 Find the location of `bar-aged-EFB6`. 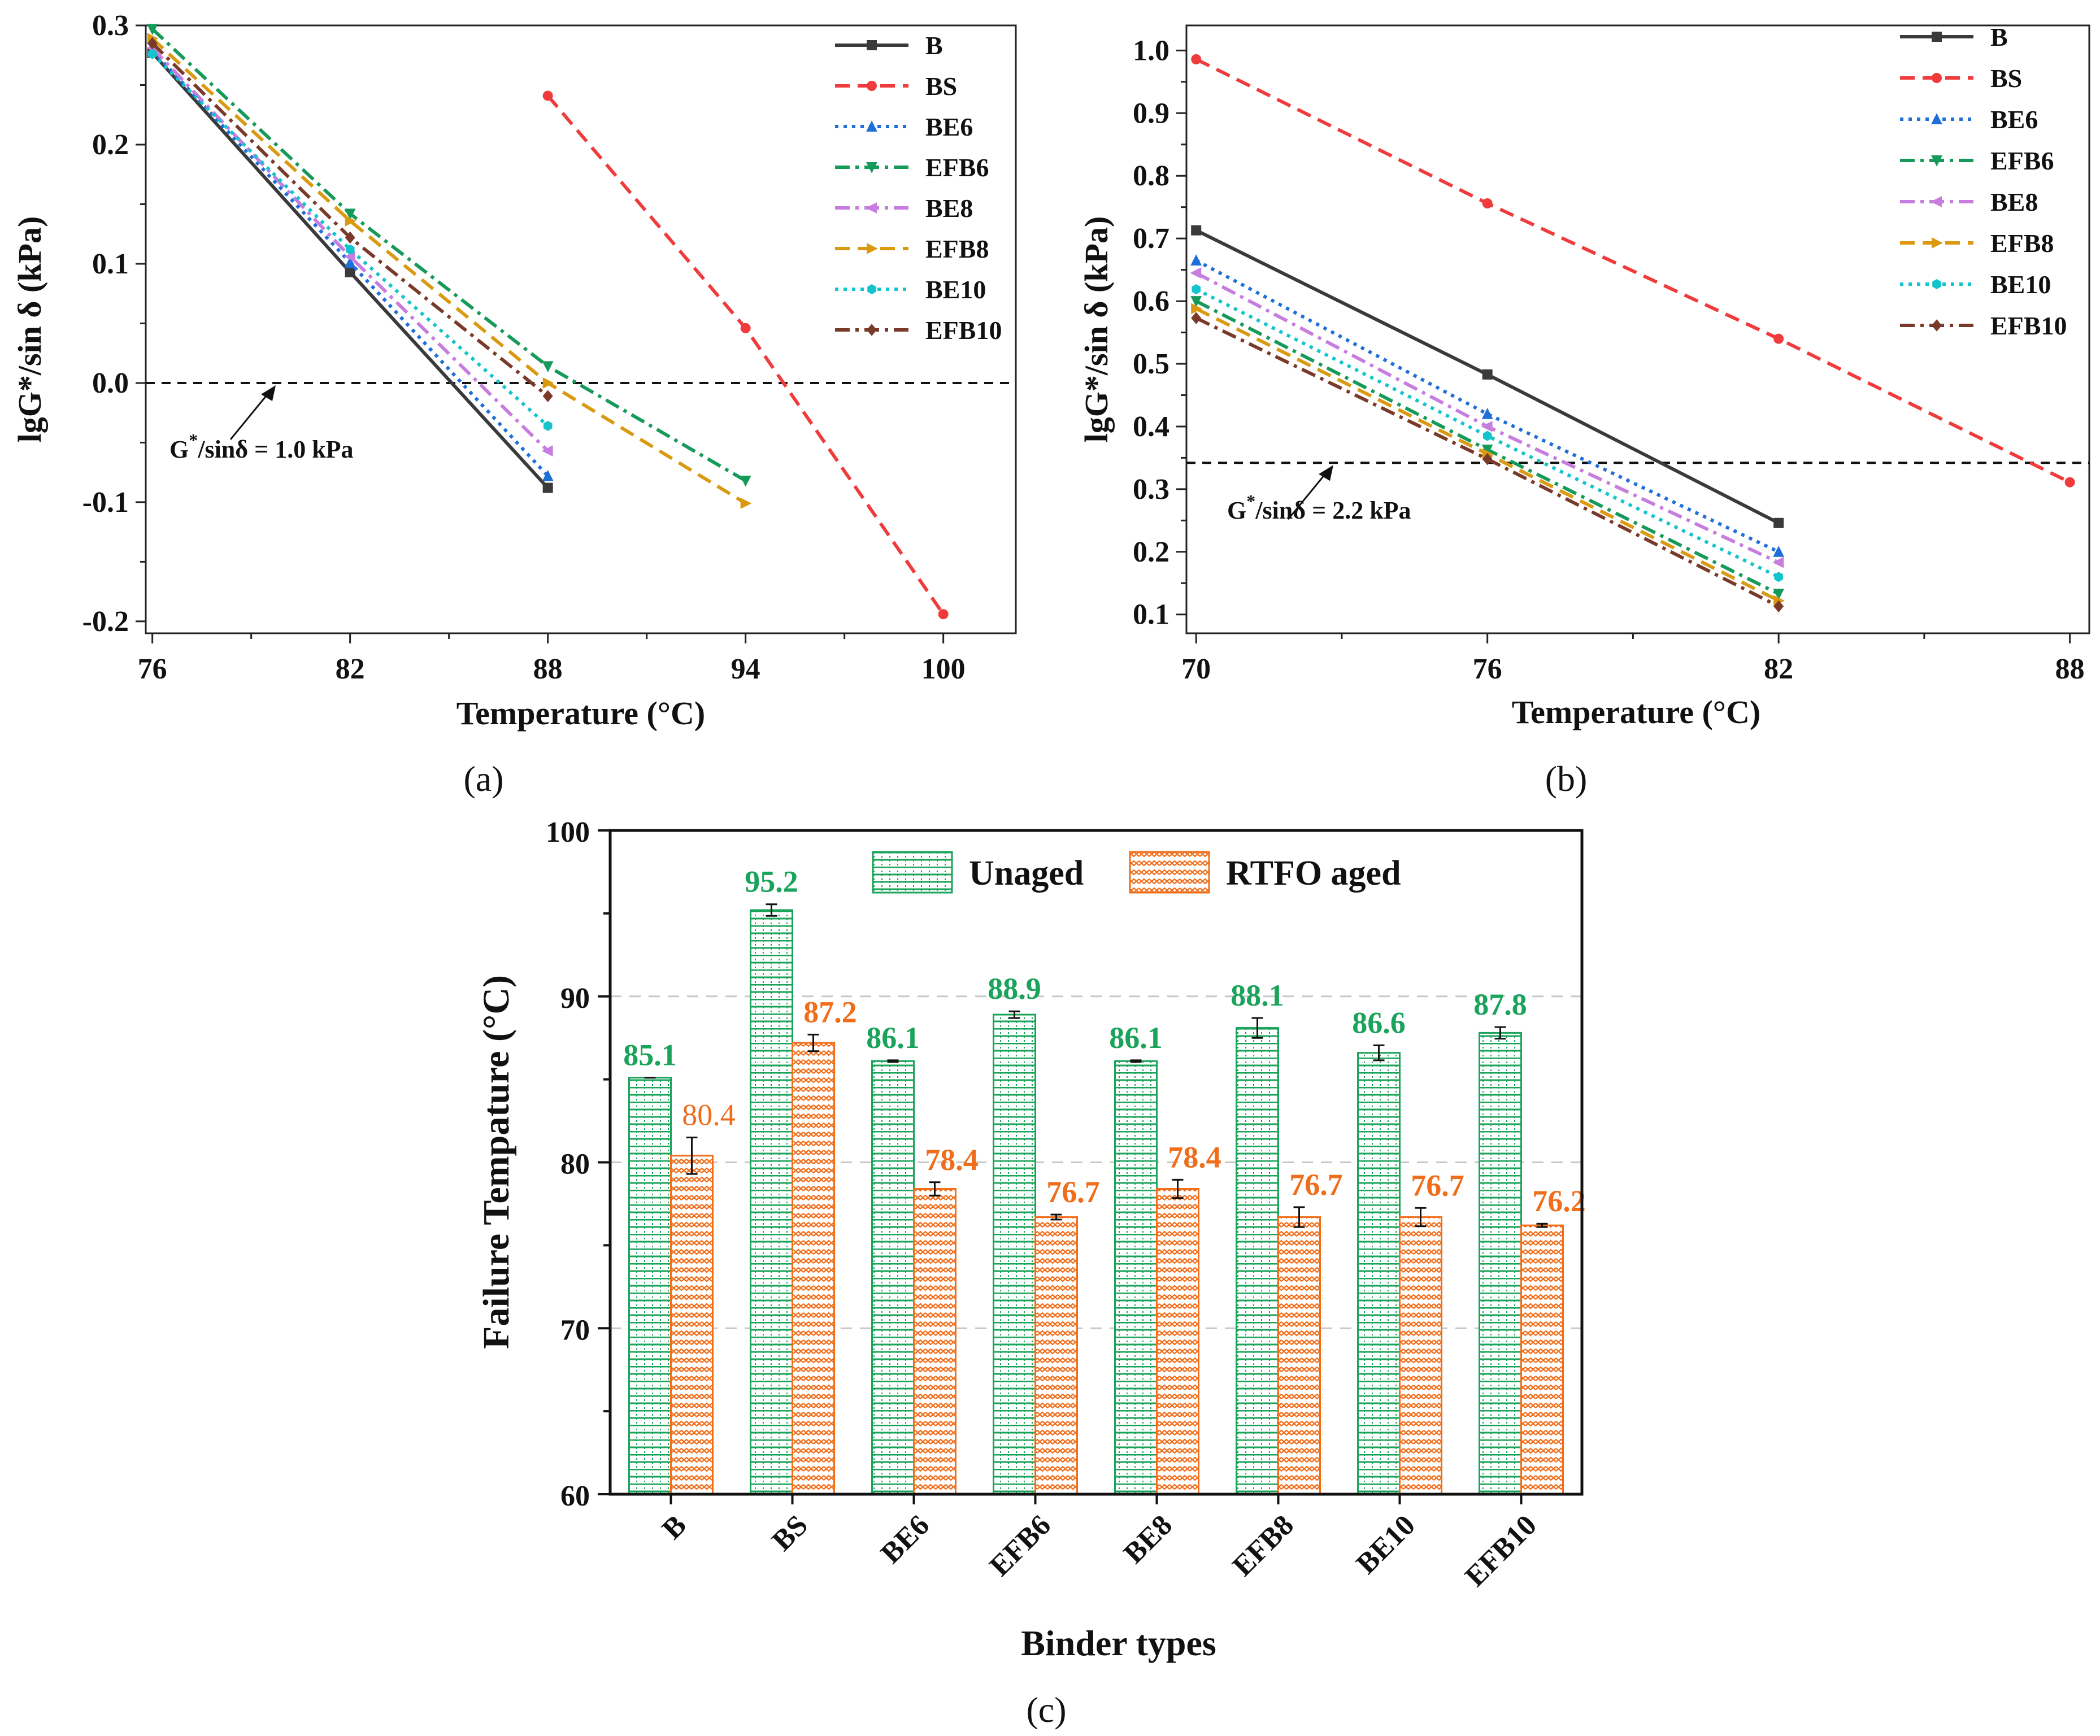

bar-aged-EFB6 is located at coordinates (1056, 1355).